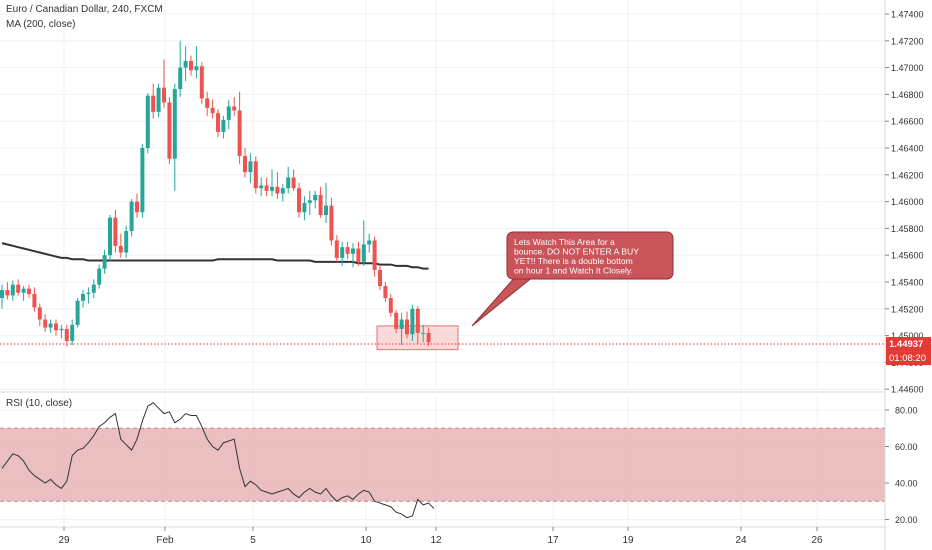  I want to click on ma-legend: MA (200, close), so click(41, 24).